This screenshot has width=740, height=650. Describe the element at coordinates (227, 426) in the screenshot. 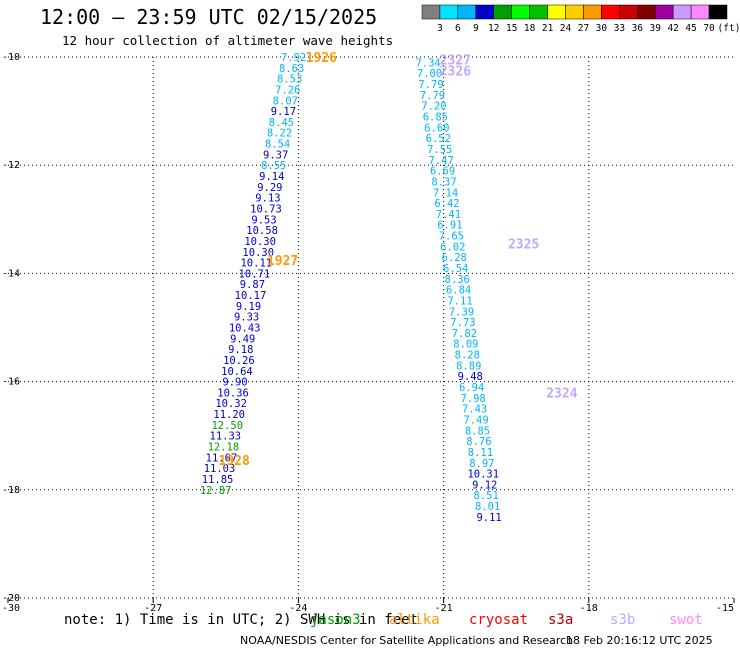

I see `swh-value: 12.50` at that location.